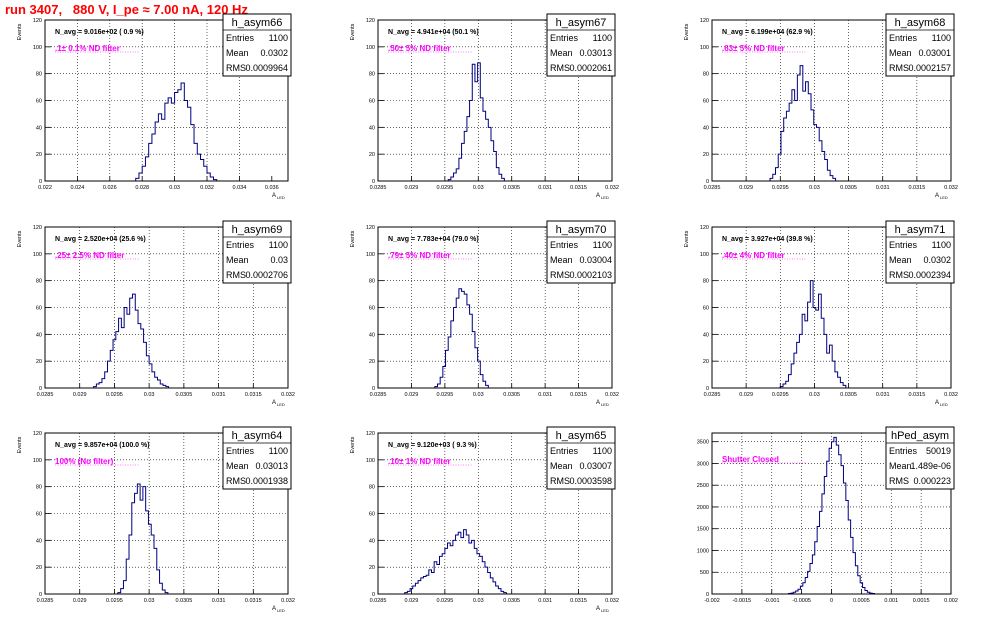 Image resolution: width=996 pixels, height=622 pixels. Describe the element at coordinates (78, 188) in the screenshot. I see `x-tick-label: 0.024` at that location.